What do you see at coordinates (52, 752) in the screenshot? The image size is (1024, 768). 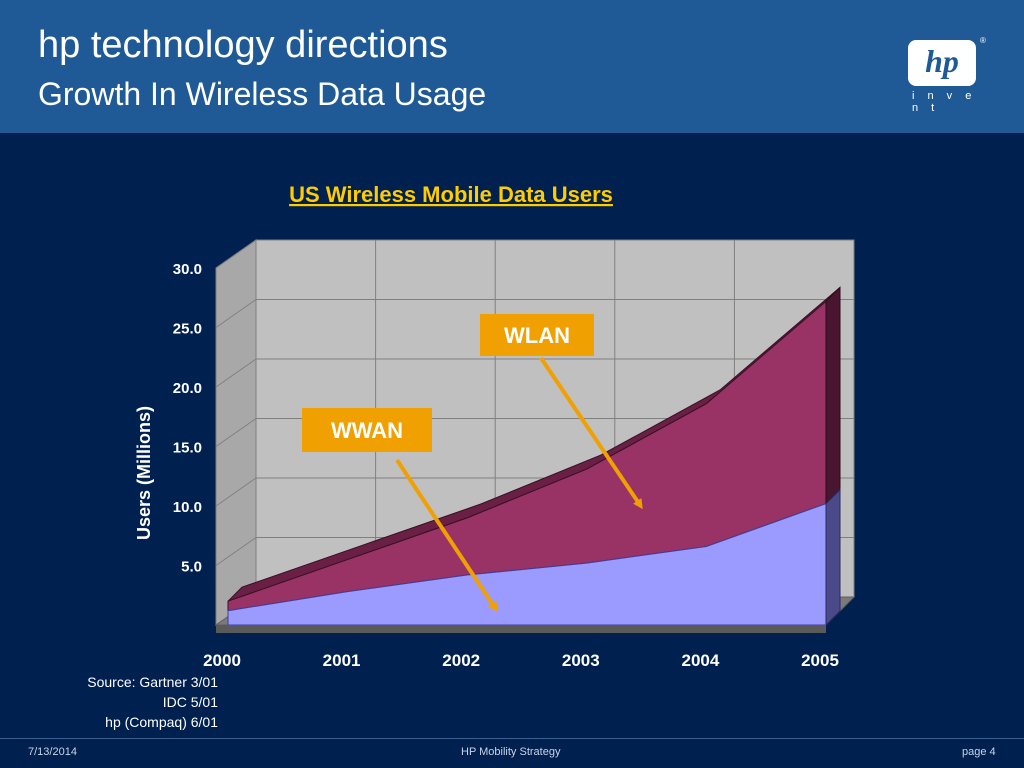 I see `footer-date: 7/13/2014` at bounding box center [52, 752].